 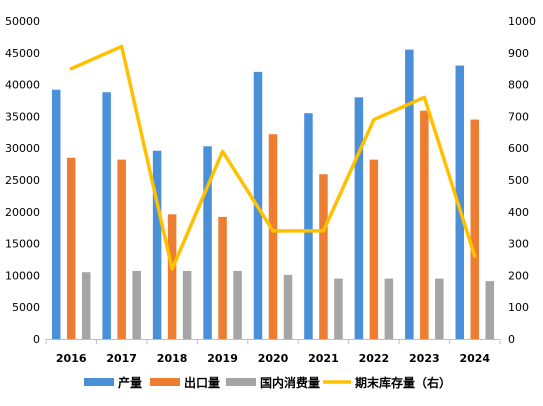 What do you see at coordinates (474, 358) in the screenshot?
I see `x-tick-label: 2024` at bounding box center [474, 358].